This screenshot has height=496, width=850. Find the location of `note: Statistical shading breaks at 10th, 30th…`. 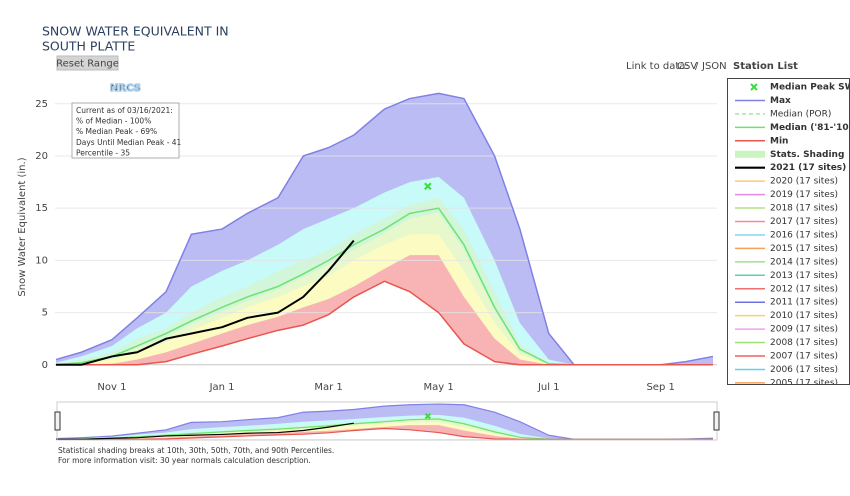

note: Statistical shading breaks at 10th, 30th… is located at coordinates (196, 450).